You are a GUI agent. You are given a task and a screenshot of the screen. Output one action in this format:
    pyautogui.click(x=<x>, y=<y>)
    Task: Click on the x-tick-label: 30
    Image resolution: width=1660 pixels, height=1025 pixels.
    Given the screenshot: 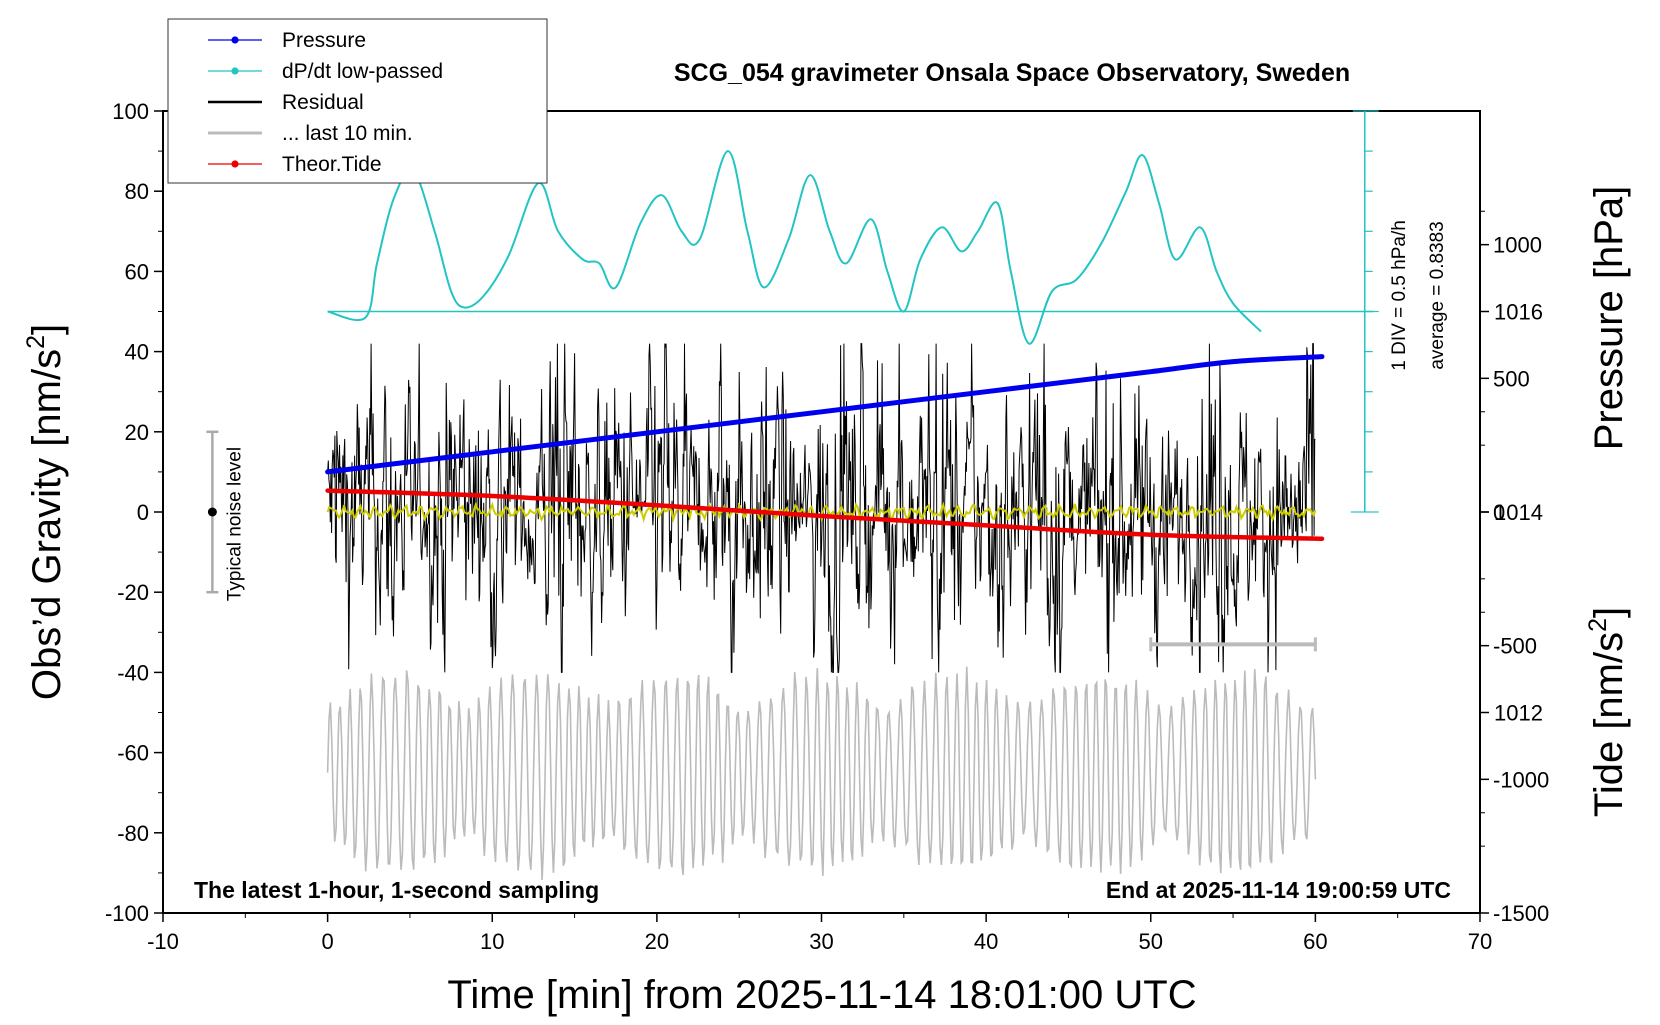 What is the action you would take?
    pyautogui.click(x=821, y=941)
    